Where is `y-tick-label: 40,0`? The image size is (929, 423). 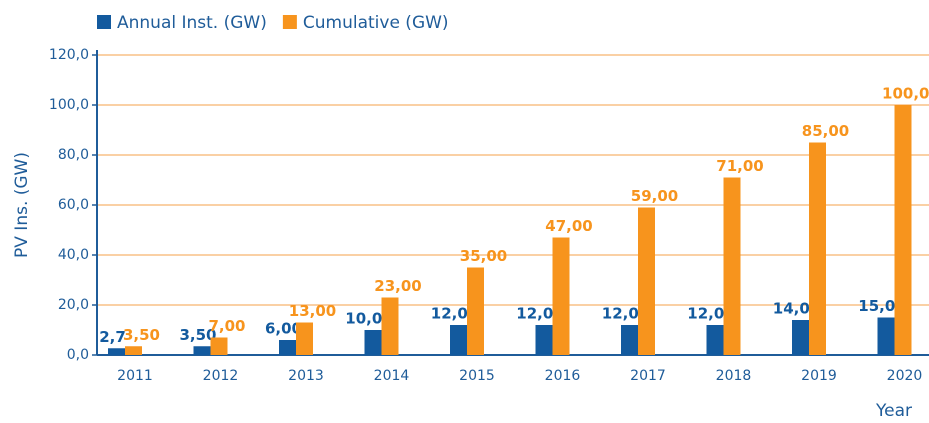 y-tick-label: 40,0 is located at coordinates (73, 255).